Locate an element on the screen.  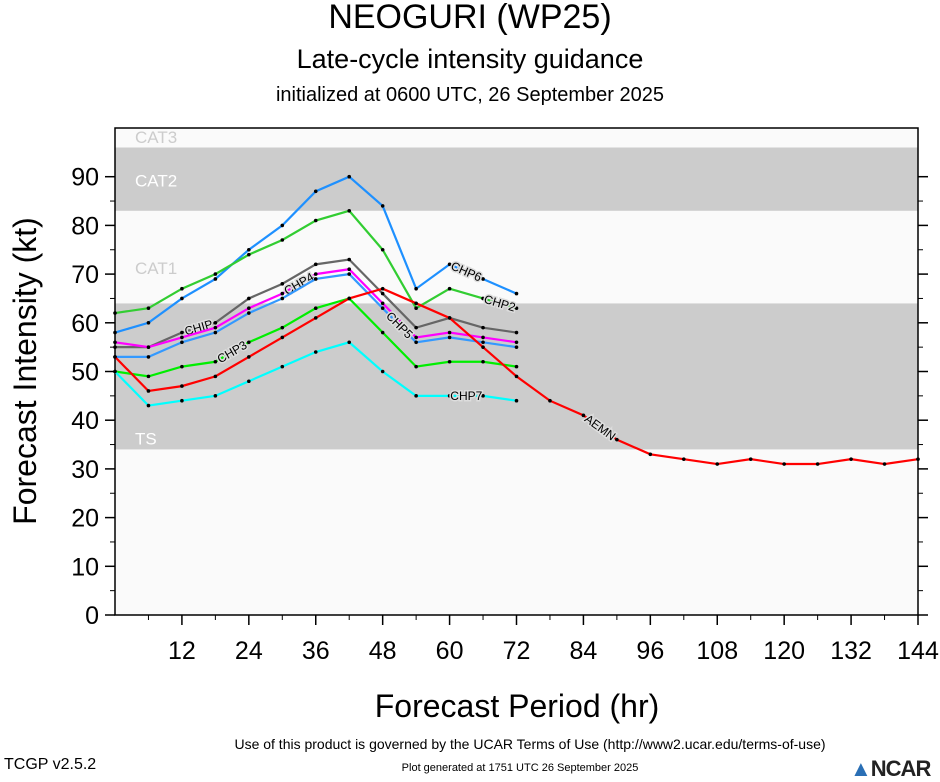
x-tick-label: 48 is located at coordinates (383, 651).